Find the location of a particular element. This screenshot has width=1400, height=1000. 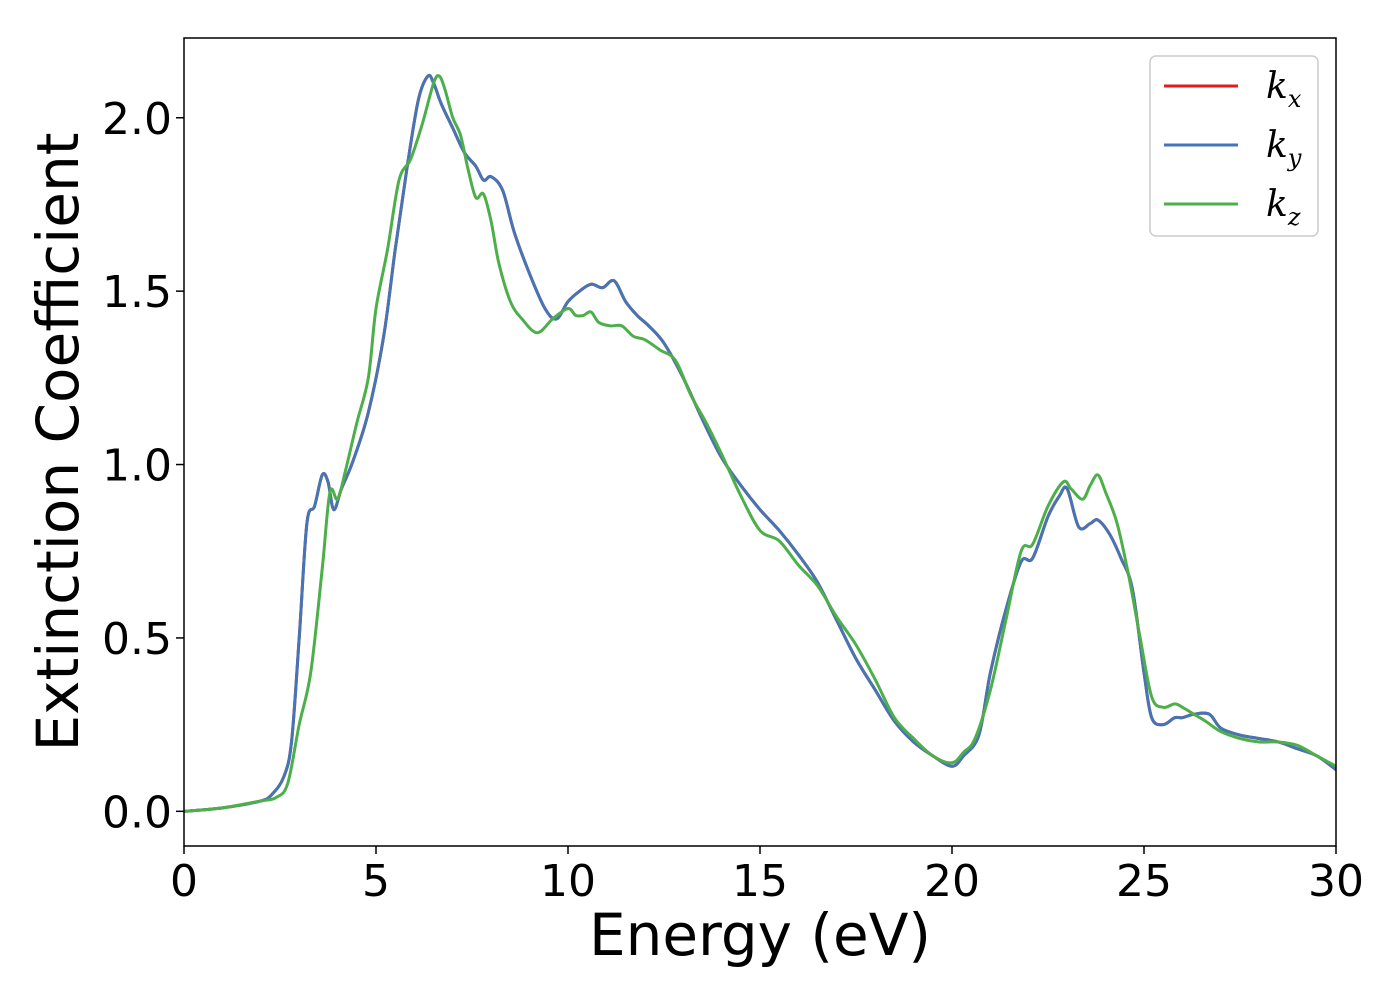

legend-label-ky: ky is located at coordinates (1284, 148).